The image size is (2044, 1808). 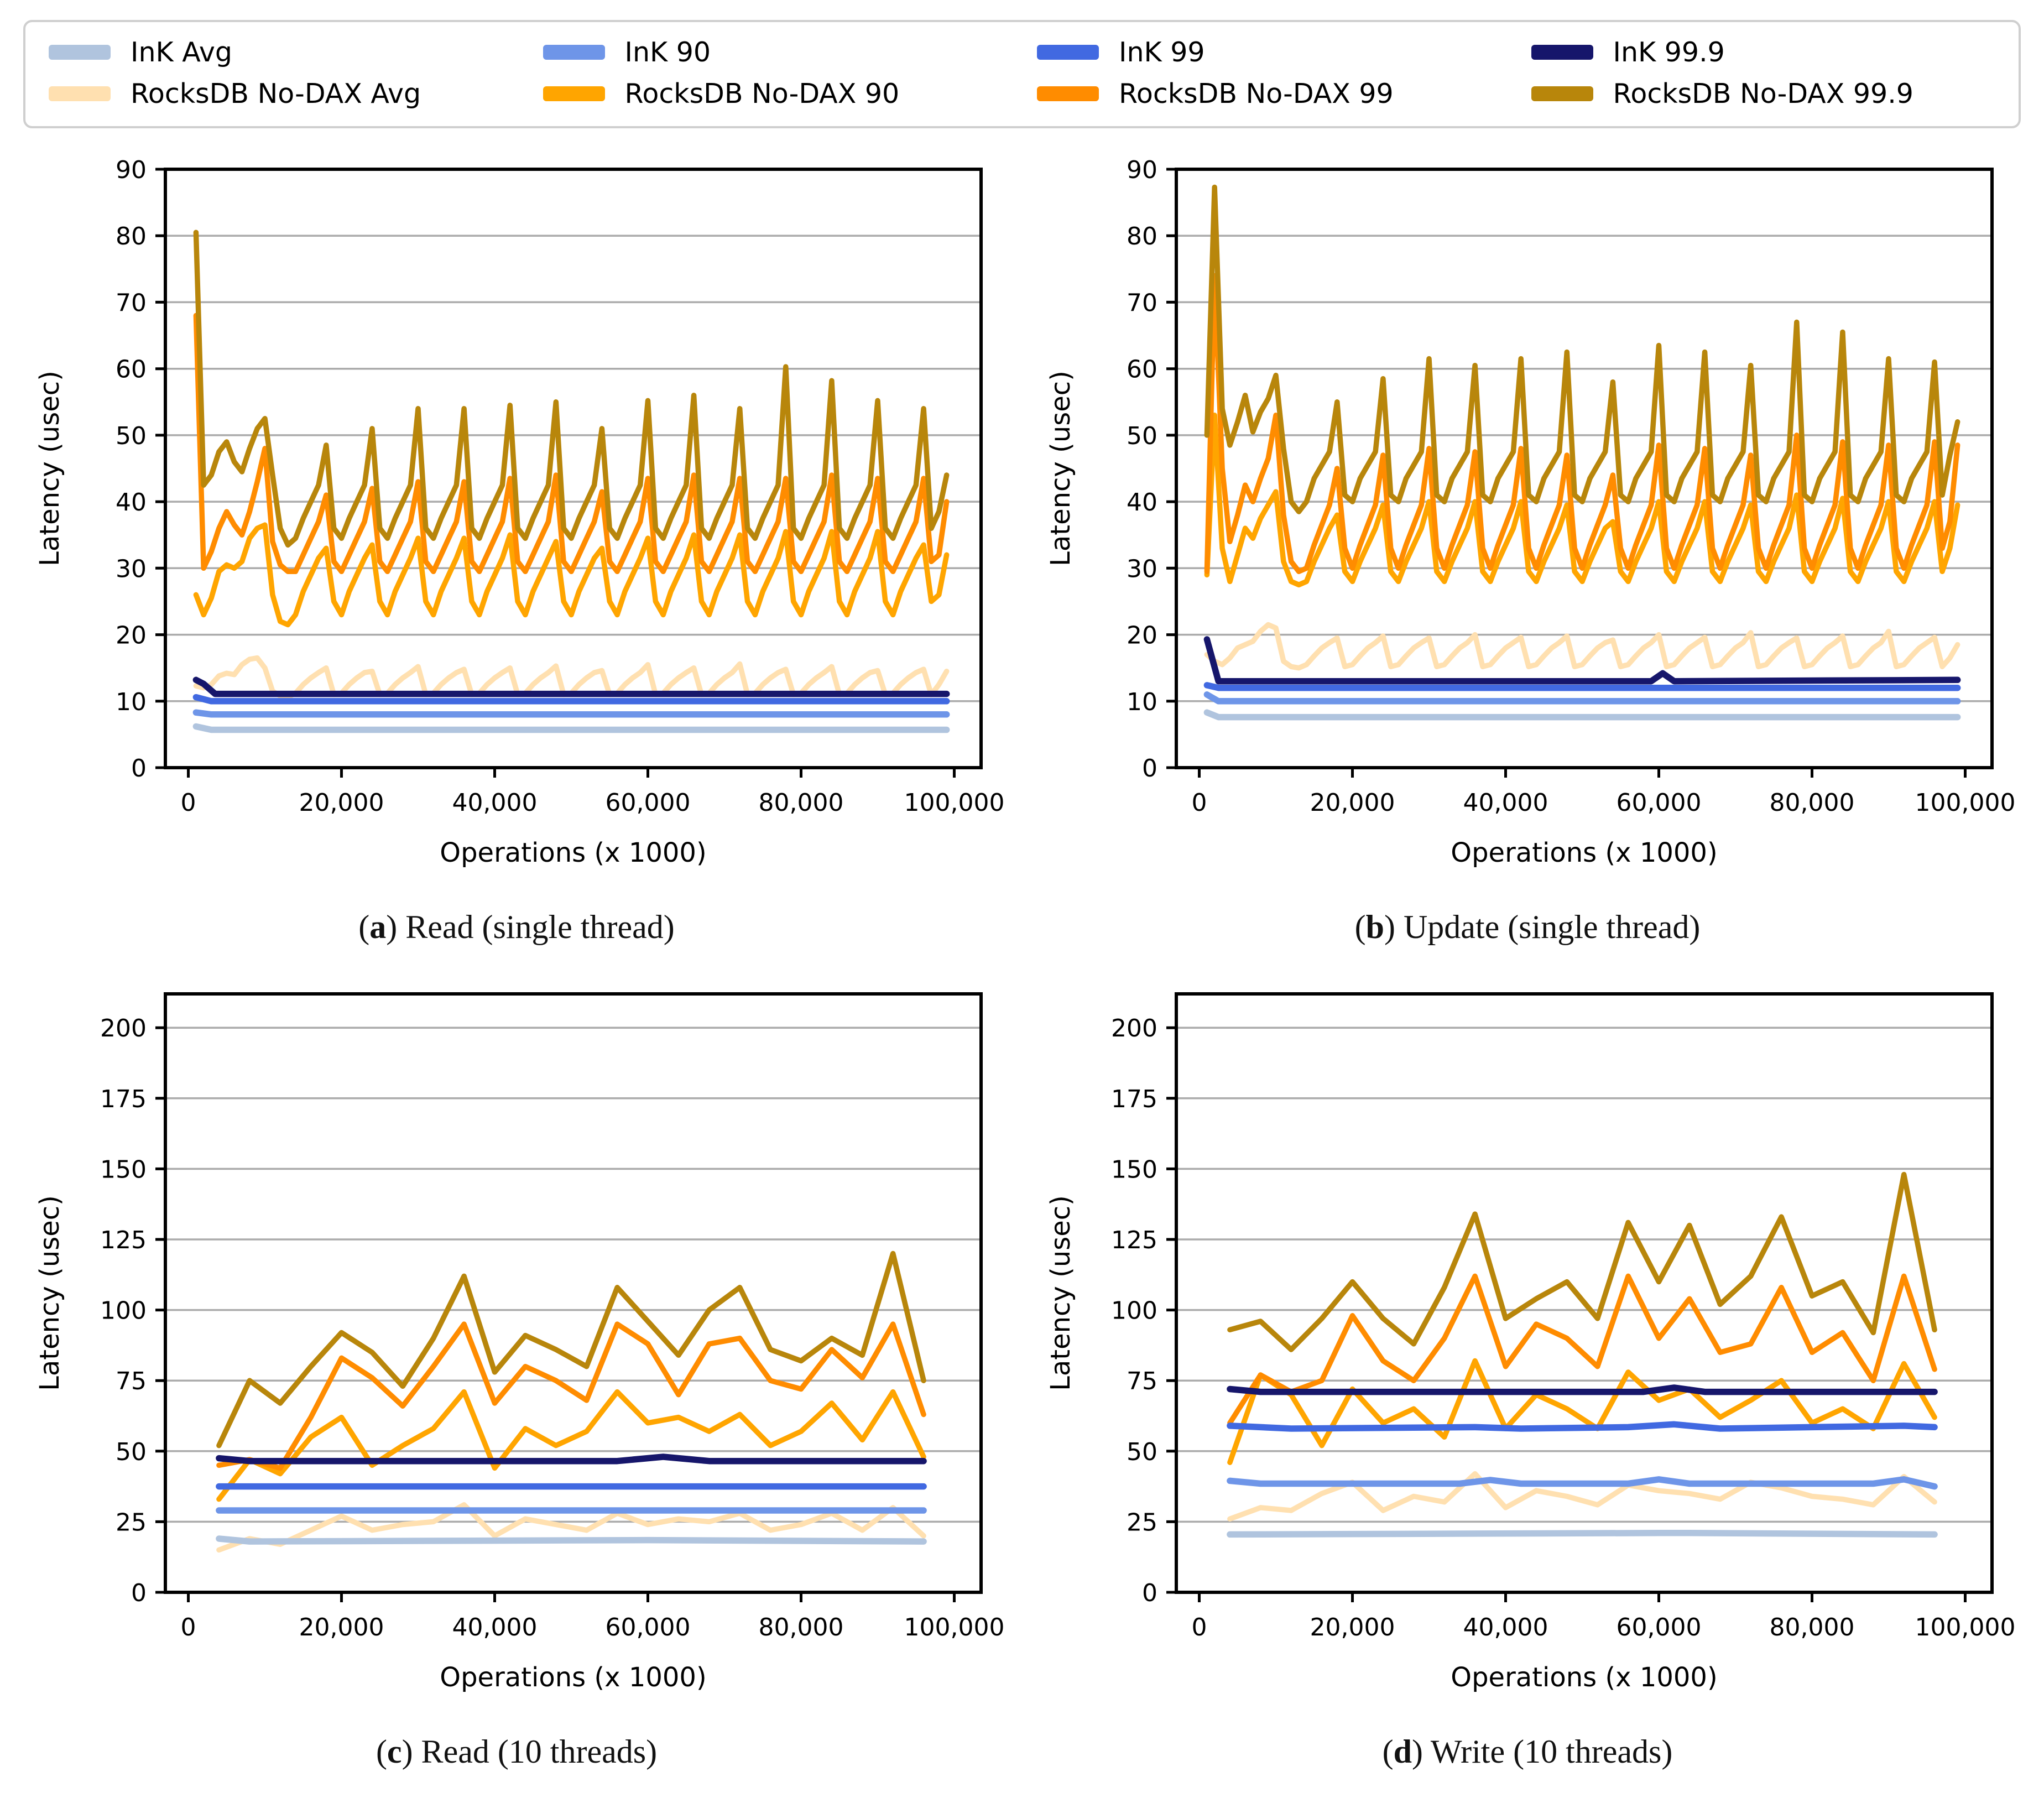 I want to click on legend-label: InK 90, so click(x=667, y=52).